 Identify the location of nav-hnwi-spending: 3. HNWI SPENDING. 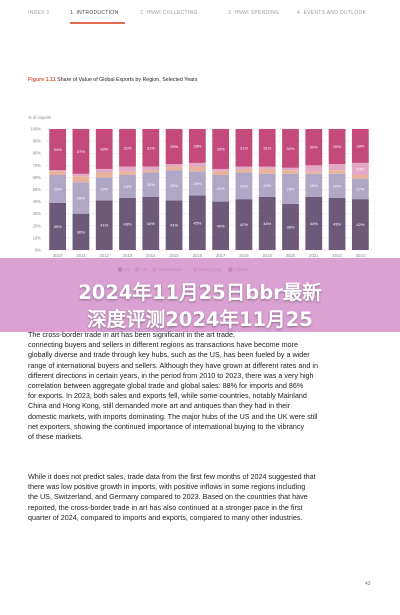
(254, 13).